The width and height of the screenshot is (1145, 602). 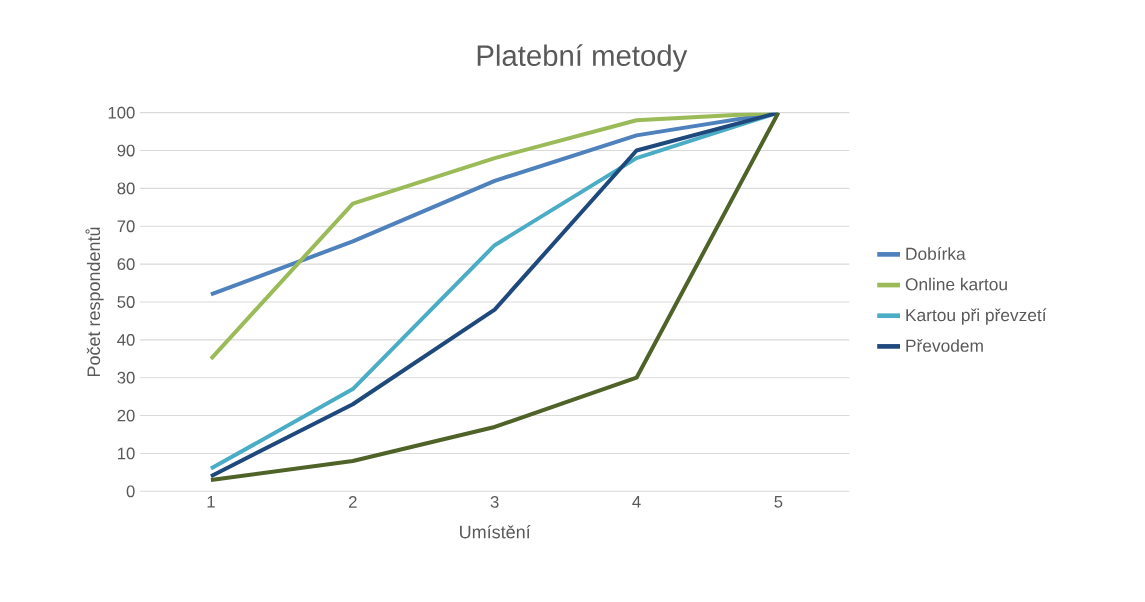 What do you see at coordinates (936, 253) in the screenshot?
I see `legend-label: Dobírka` at bounding box center [936, 253].